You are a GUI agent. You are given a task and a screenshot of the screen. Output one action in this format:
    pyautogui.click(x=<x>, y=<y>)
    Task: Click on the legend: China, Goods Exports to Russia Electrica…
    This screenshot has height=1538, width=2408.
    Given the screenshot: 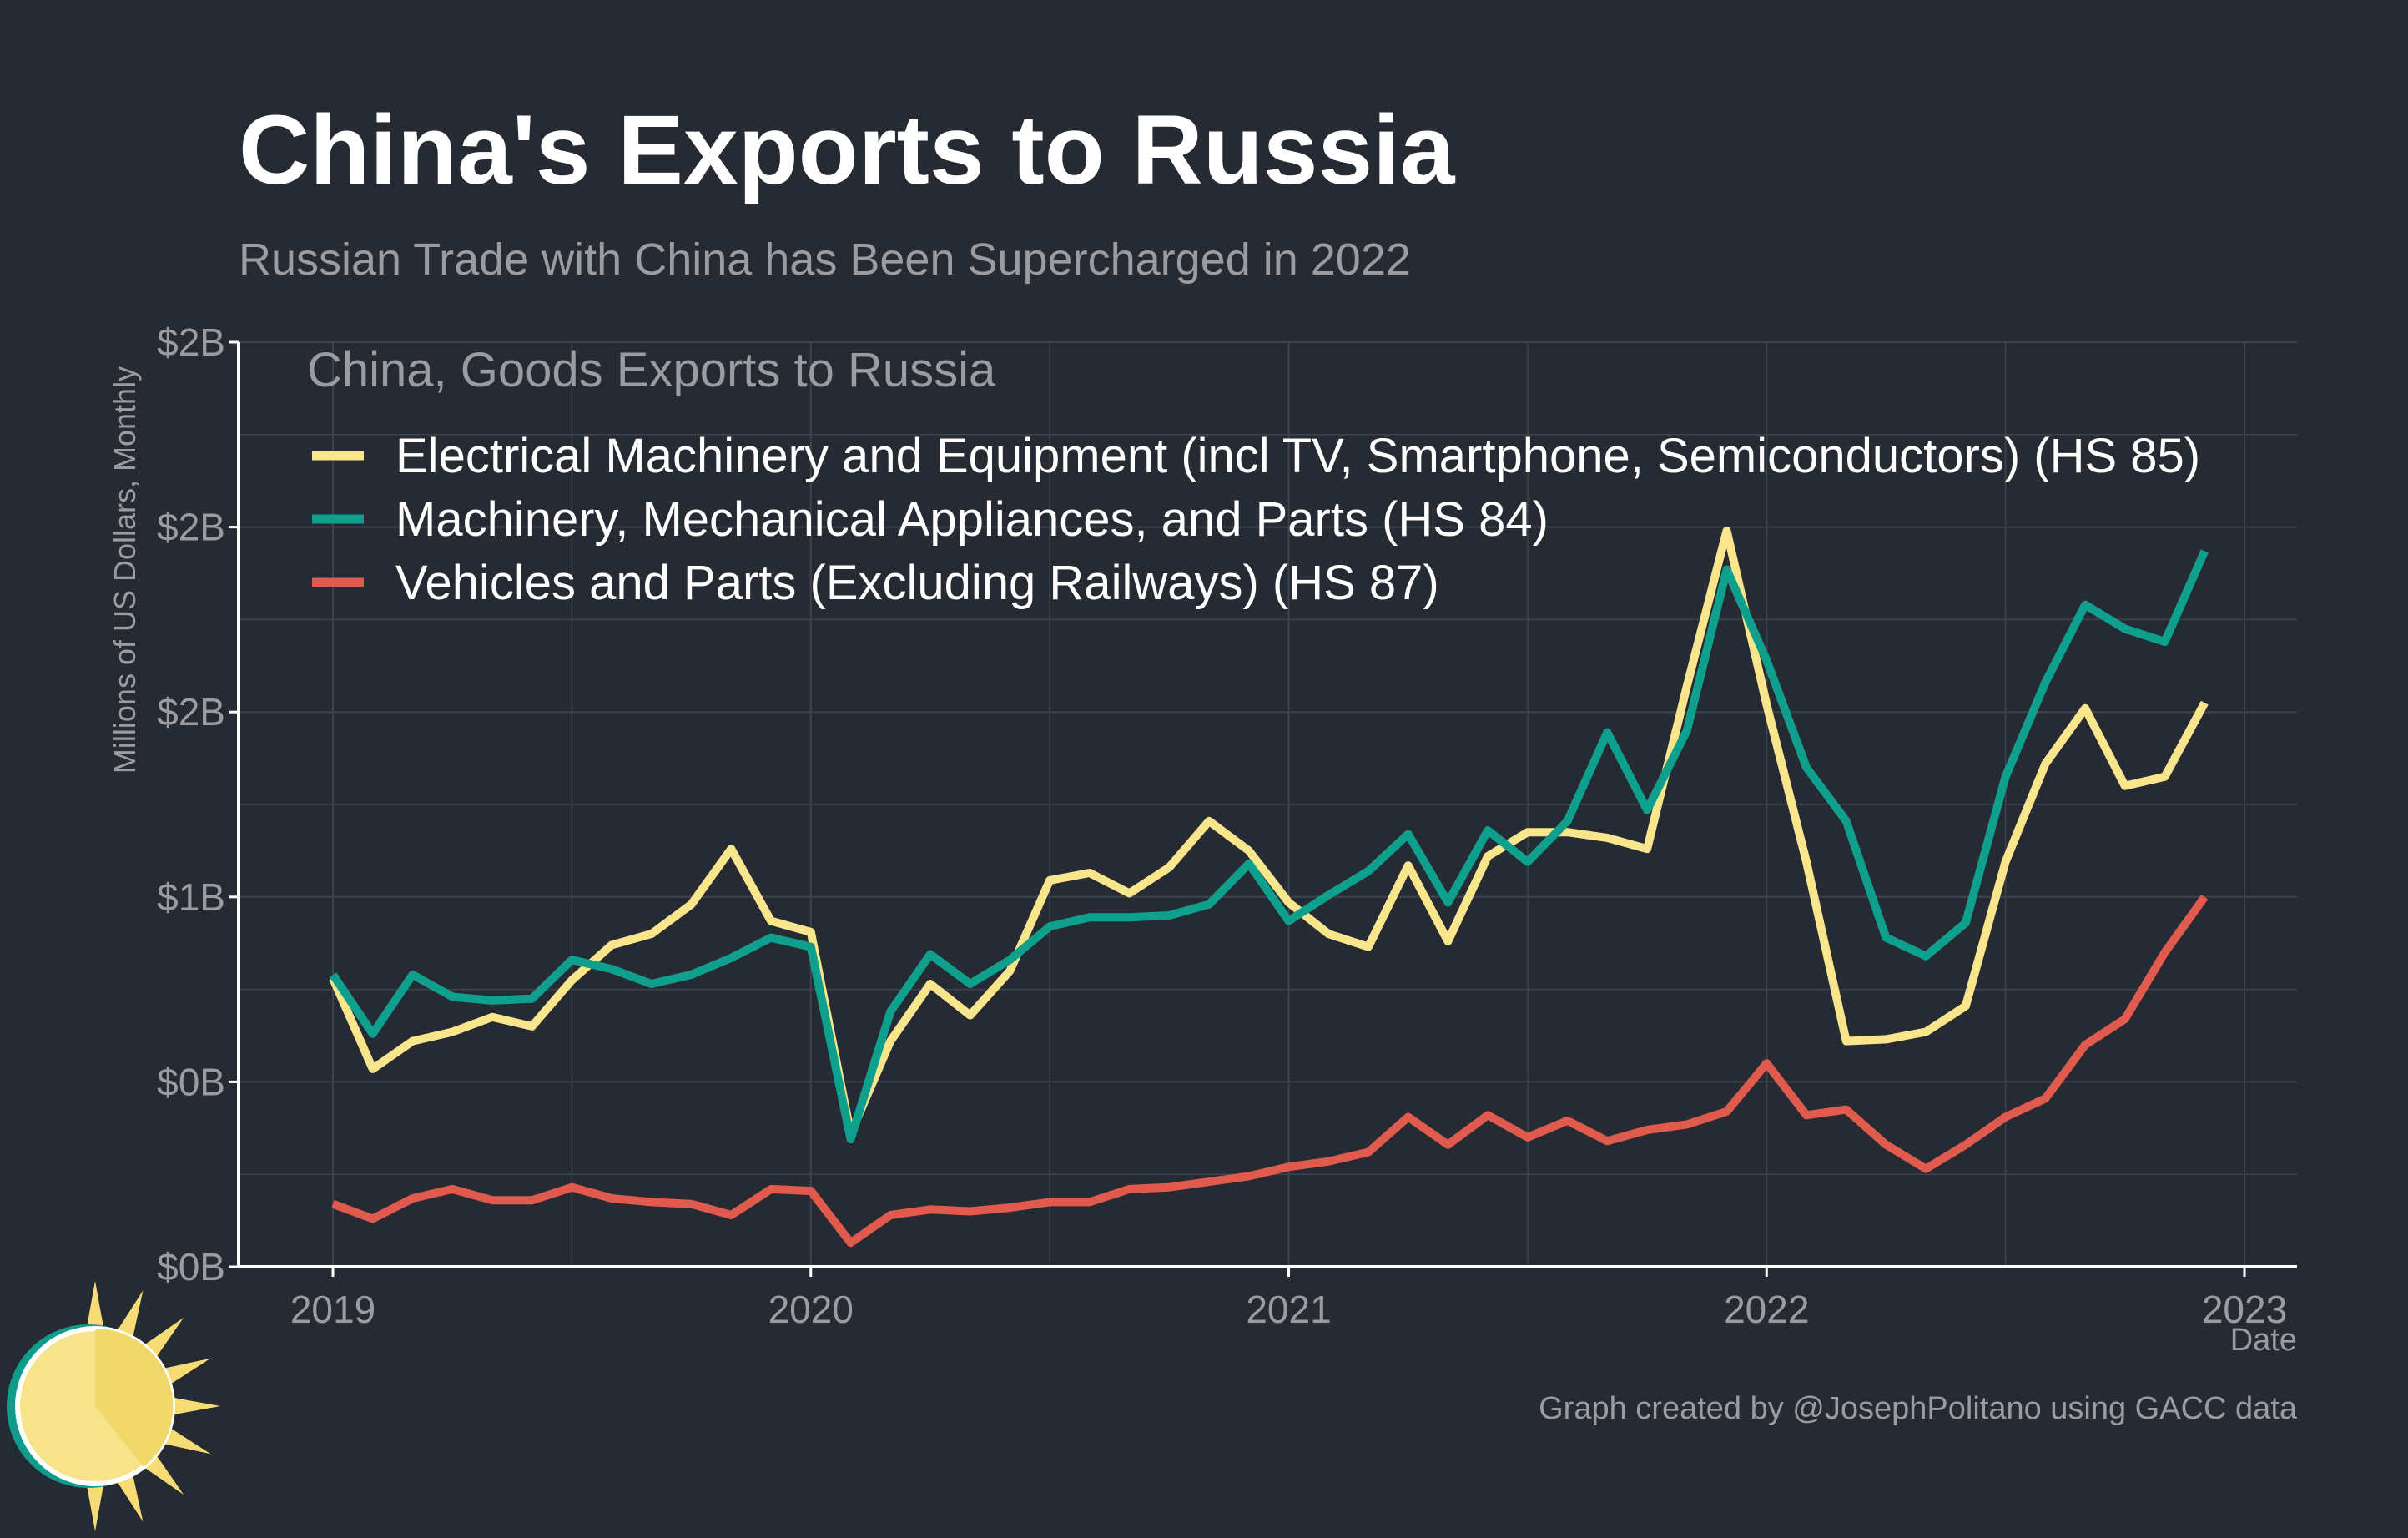 What is the action you would take?
    pyautogui.click(x=1253, y=476)
    